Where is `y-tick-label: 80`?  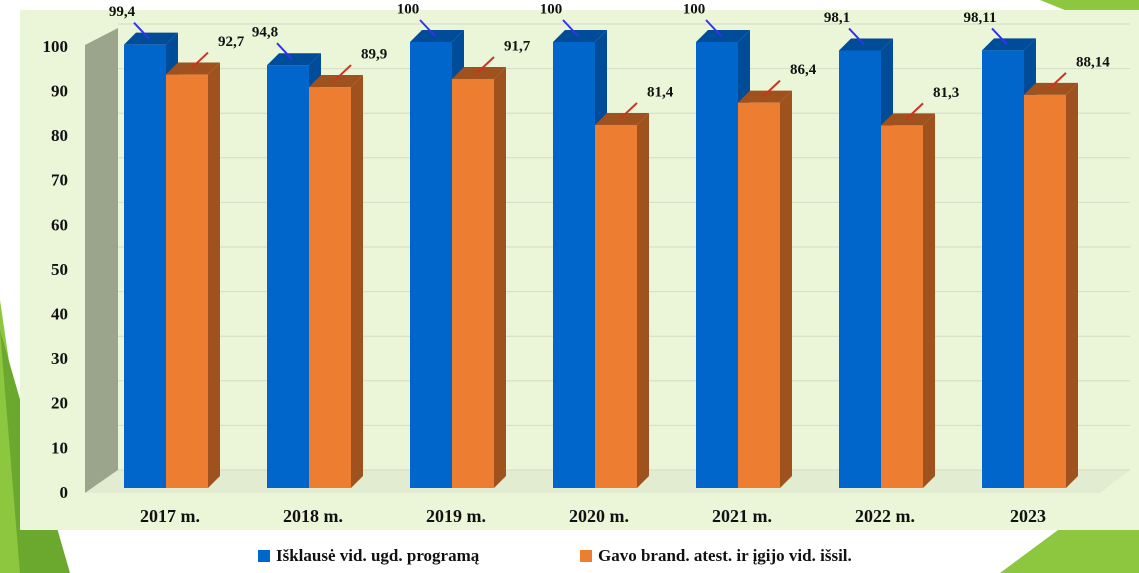
y-tick-label: 80 is located at coordinates (59, 135).